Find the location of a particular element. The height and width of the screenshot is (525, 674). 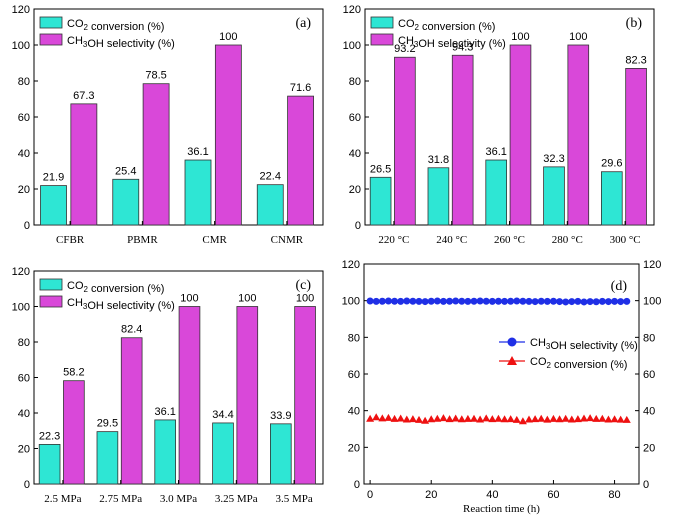

data-label: 29.6 is located at coordinates (611, 164).